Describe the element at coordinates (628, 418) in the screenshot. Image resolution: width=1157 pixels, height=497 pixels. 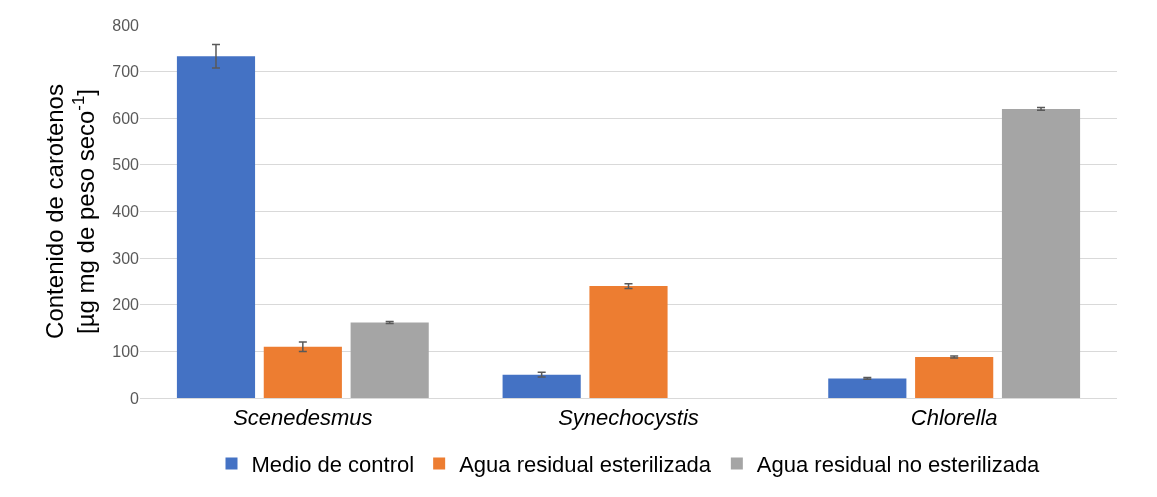
I see `x-tick-label: Synechocystis` at that location.